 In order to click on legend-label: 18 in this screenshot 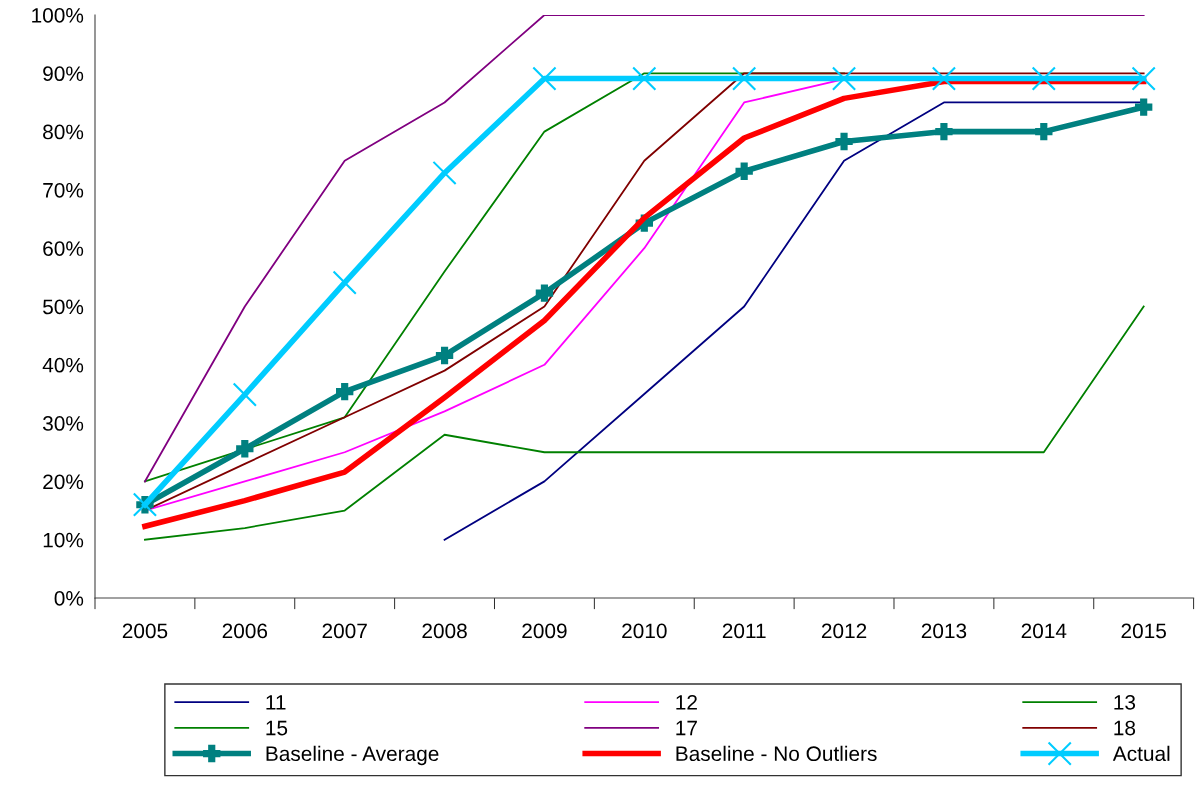, I will do `click(1125, 728)`.